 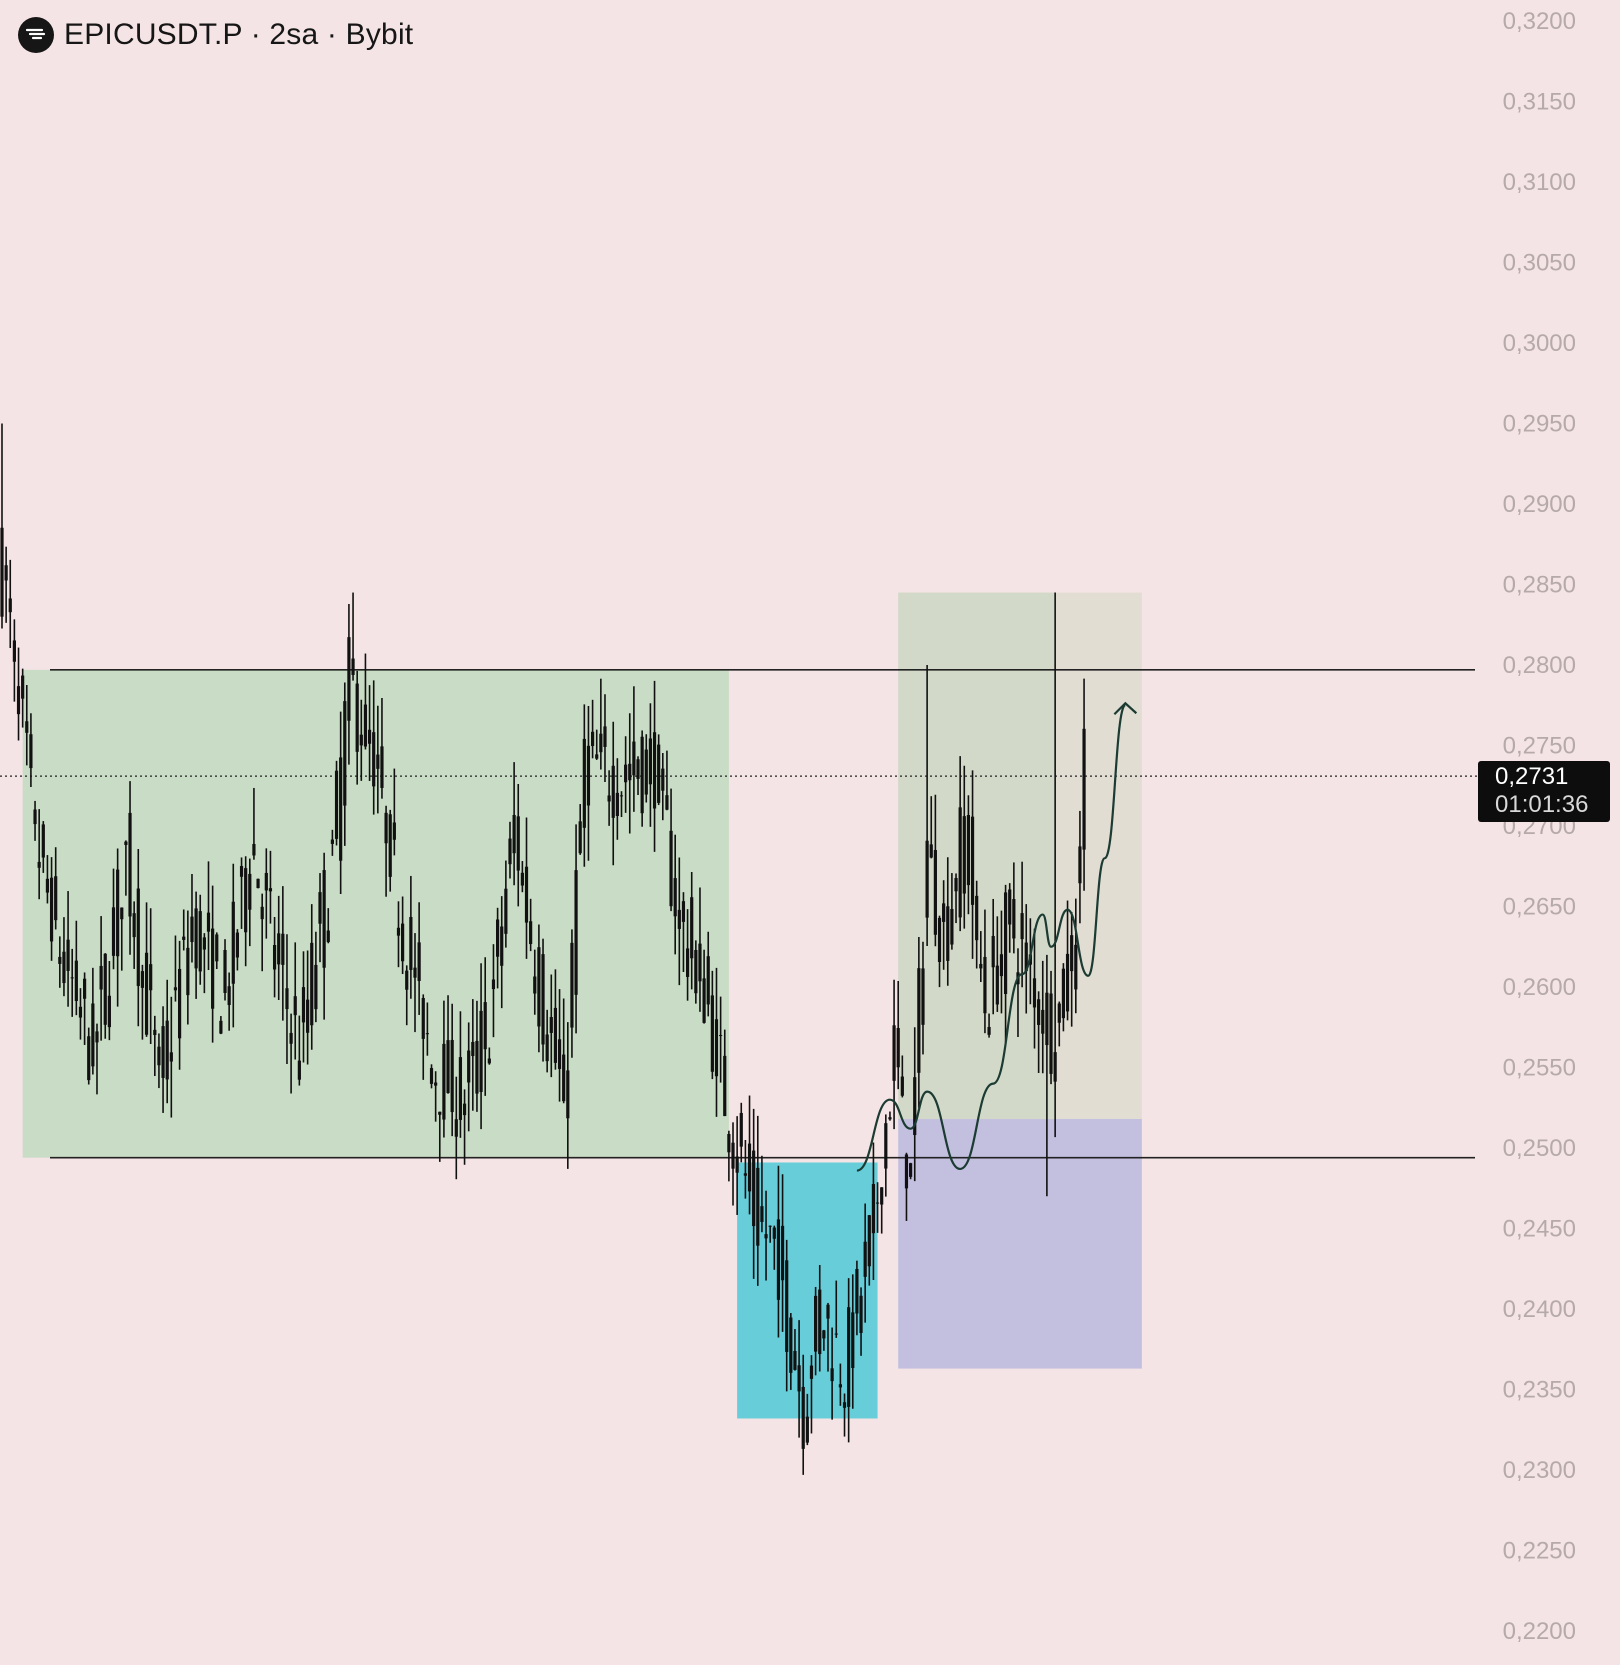 I want to click on projection-path, so click(x=991, y=938).